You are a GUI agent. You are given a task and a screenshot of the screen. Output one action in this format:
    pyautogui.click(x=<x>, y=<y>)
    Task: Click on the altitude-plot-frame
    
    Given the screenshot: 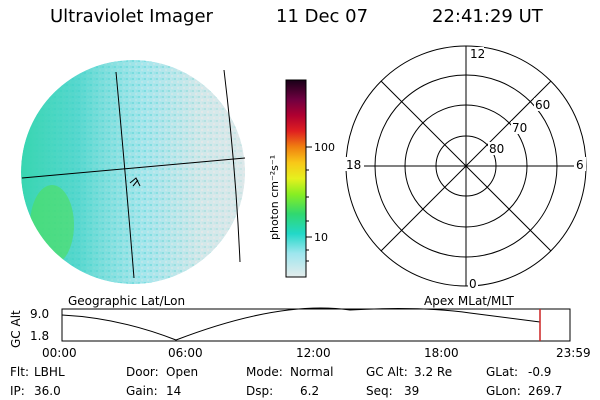 What is the action you would take?
    pyautogui.click(x=316, y=325)
    